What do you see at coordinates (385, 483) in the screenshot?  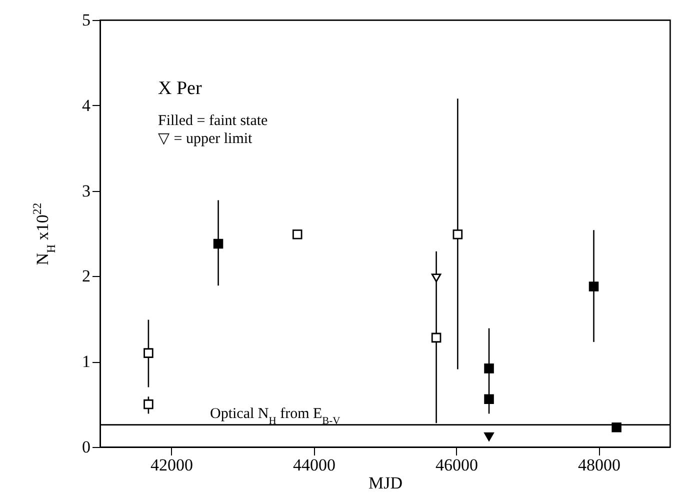 I see `x-axis-title: MJD` at bounding box center [385, 483].